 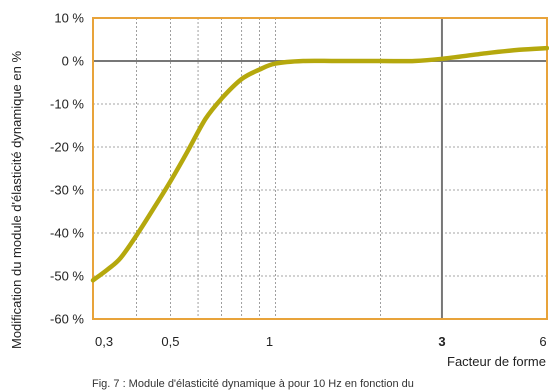 What do you see at coordinates (321, 341) in the screenshot?
I see `x-tick-labels: 0,3 0,5 1 3 6` at bounding box center [321, 341].